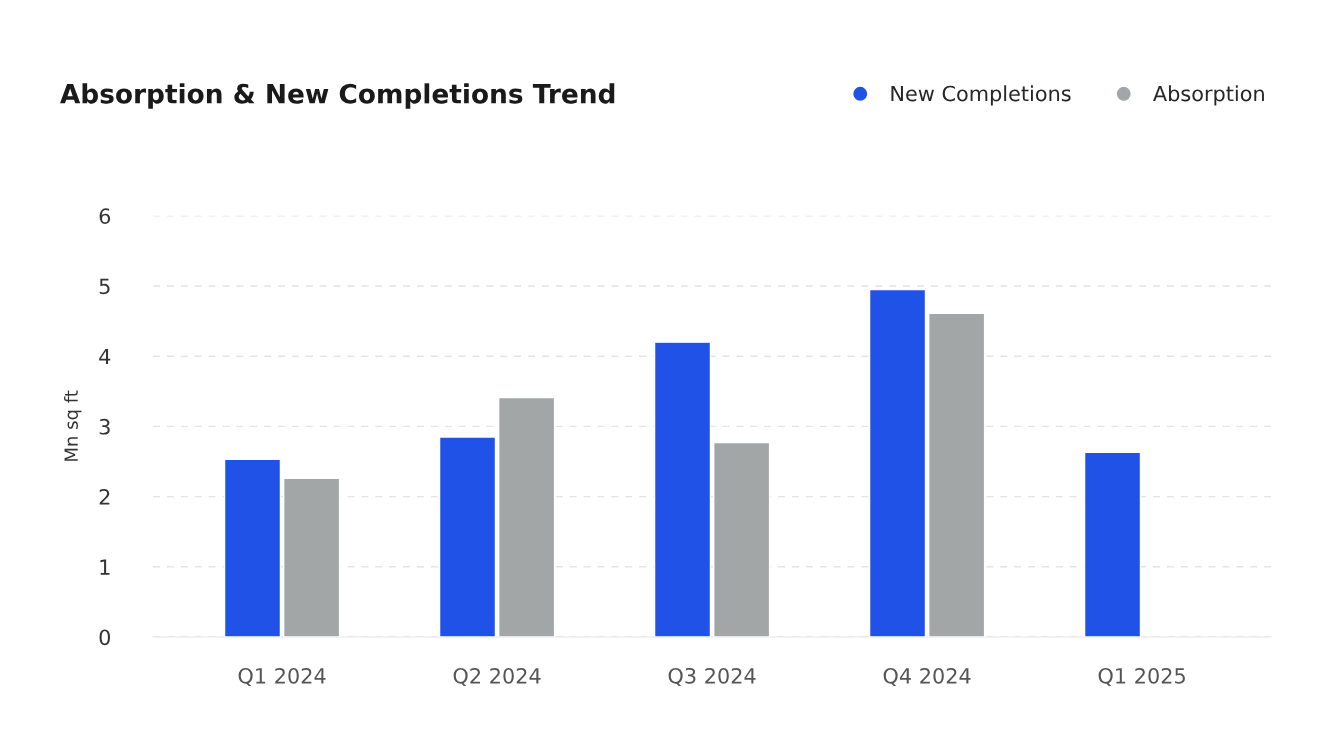 Image resolution: width=1331 pixels, height=739 pixels. What do you see at coordinates (712, 677) in the screenshot?
I see `x-tick-label: Q3 2024` at bounding box center [712, 677].